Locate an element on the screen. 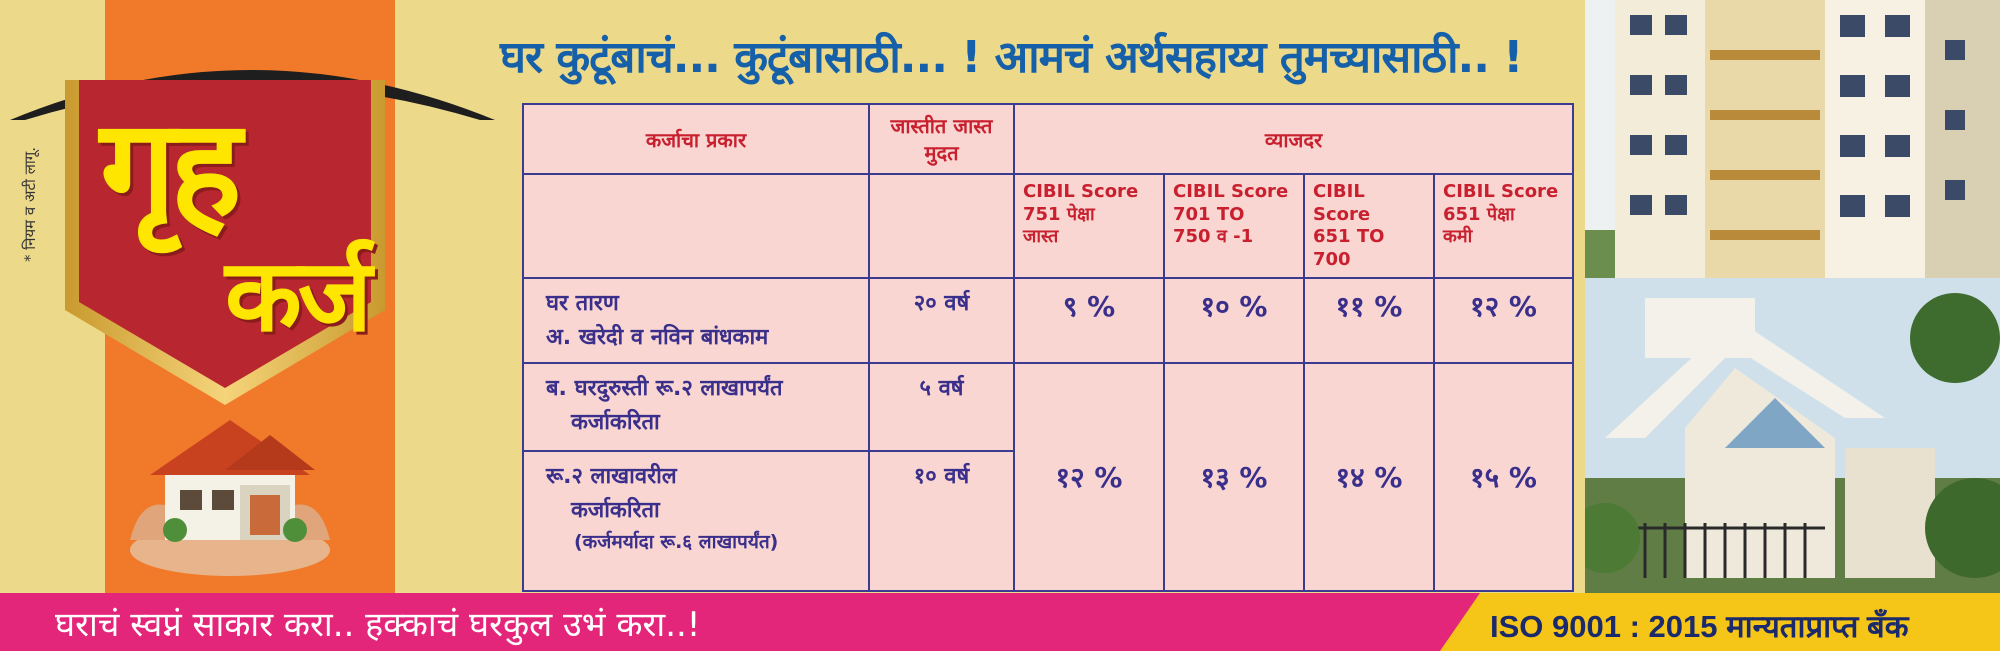  header-interest-rate: व्याजदर is located at coordinates (1293, 139).